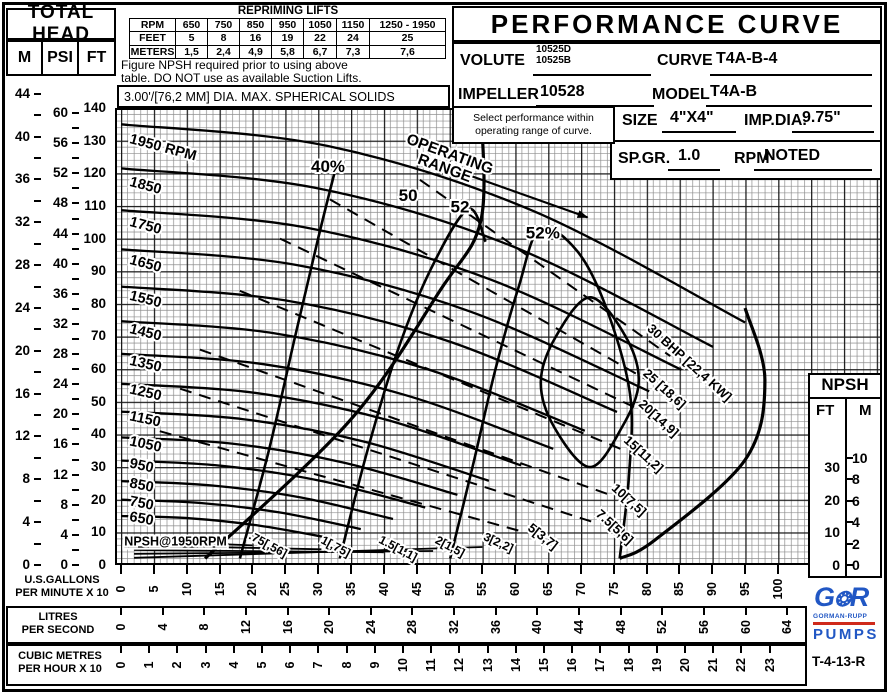  What do you see at coordinates (205, 665) in the screenshot?
I see `cmh-tick-label: 3` at bounding box center [205, 665].